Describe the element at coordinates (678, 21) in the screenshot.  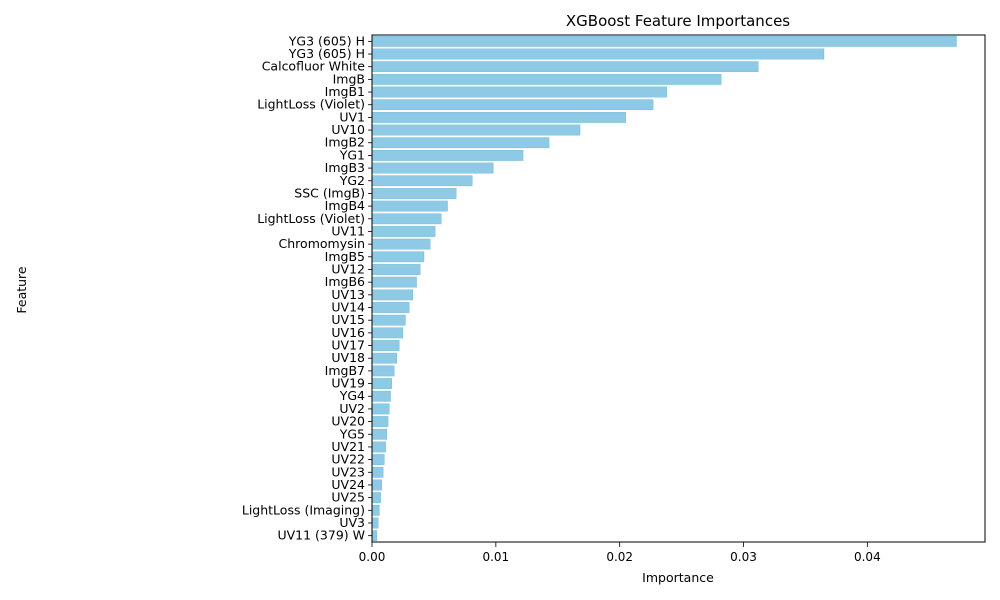
I see `chart-title: XGBoost Feature Importances` at that location.